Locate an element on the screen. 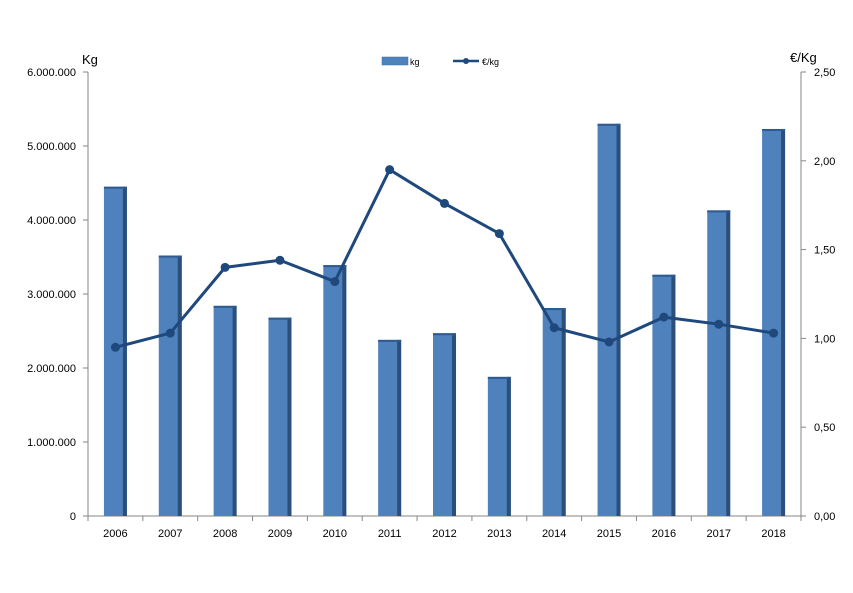 The width and height of the screenshot is (853, 593). price-point-2018 is located at coordinates (774, 333).